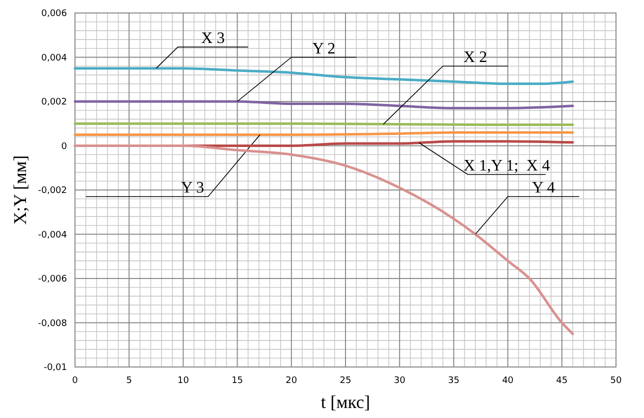 The height and width of the screenshot is (418, 644). I want to click on series-label: X 3, so click(213, 39).